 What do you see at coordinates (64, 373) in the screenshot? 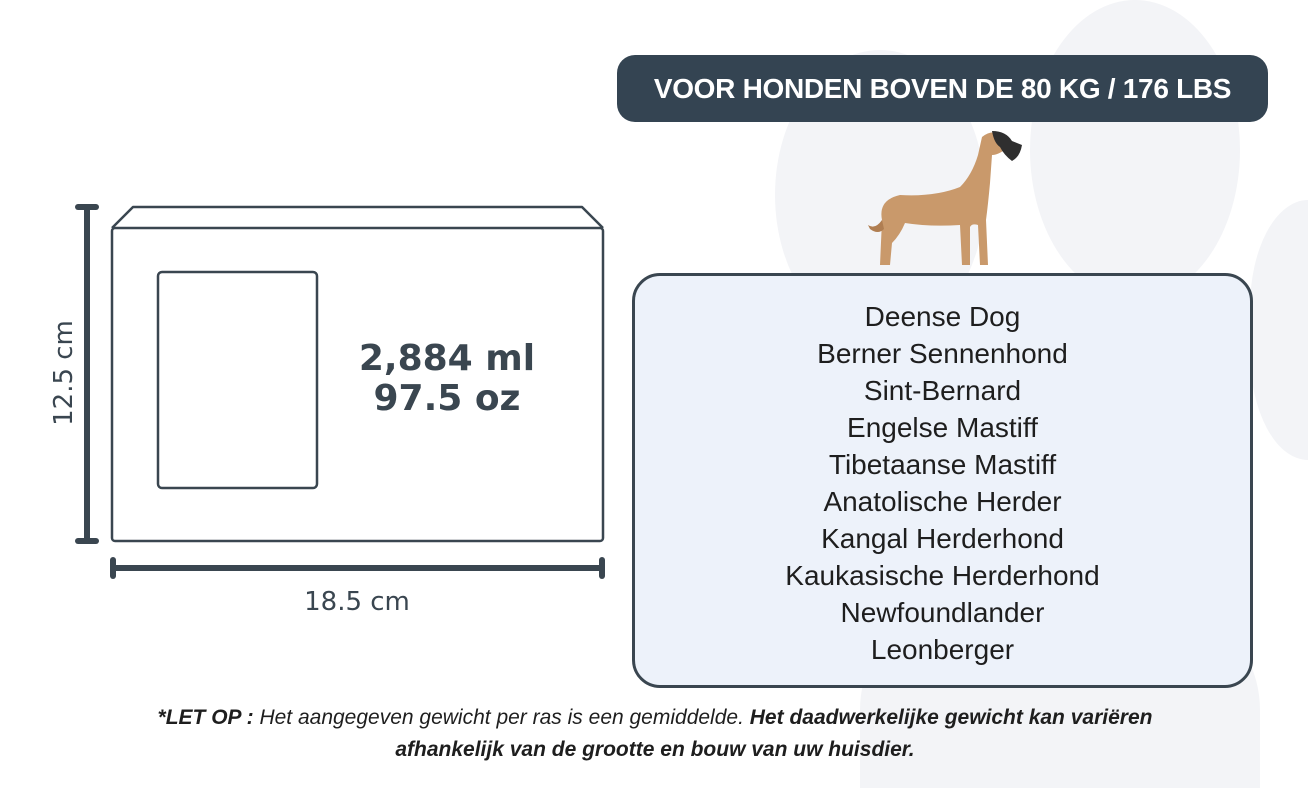
I see `height-label: 12.5 cm` at bounding box center [64, 373].